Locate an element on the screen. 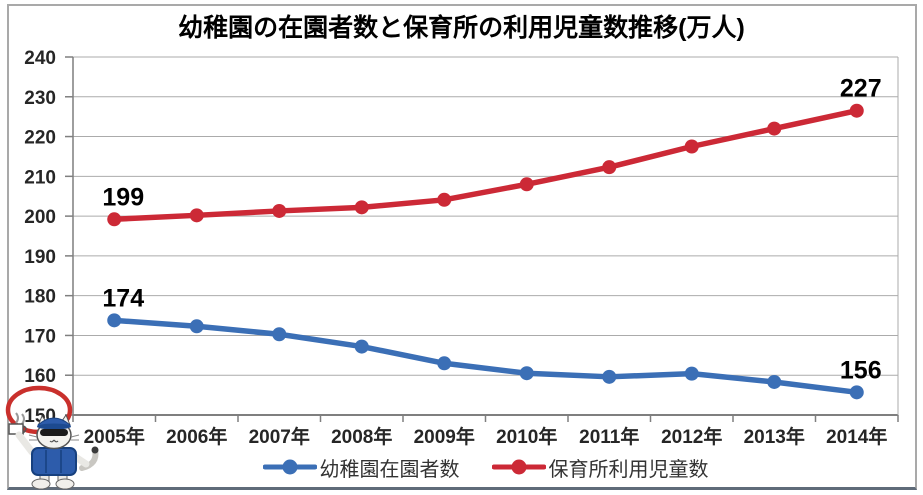 This screenshot has width=923, height=495. cat-whiskers is located at coordinates (54, 437).